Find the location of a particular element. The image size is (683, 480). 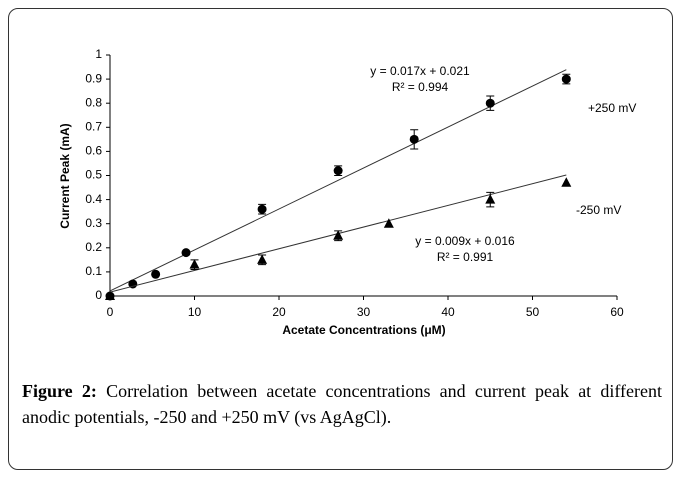

x-axis-title: Acetate Concentrations (μM) is located at coordinates (363, 330).